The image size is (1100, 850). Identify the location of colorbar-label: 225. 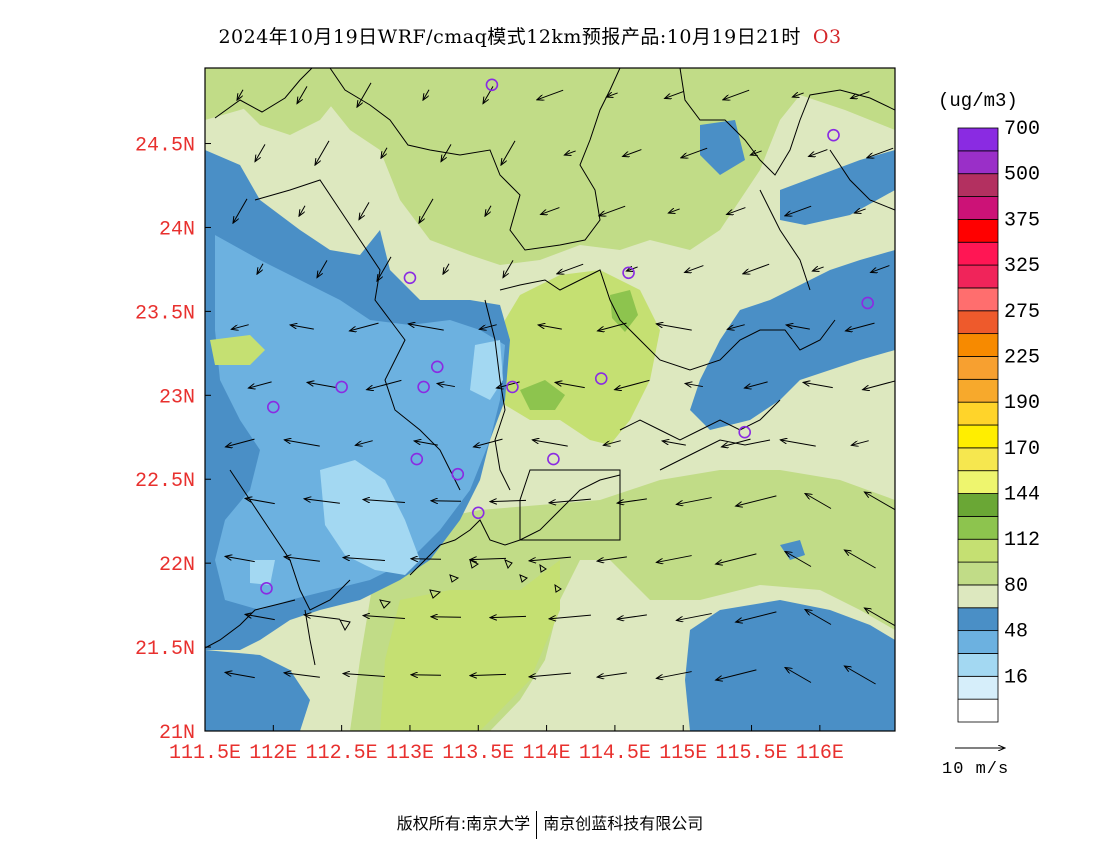
(1022, 357).